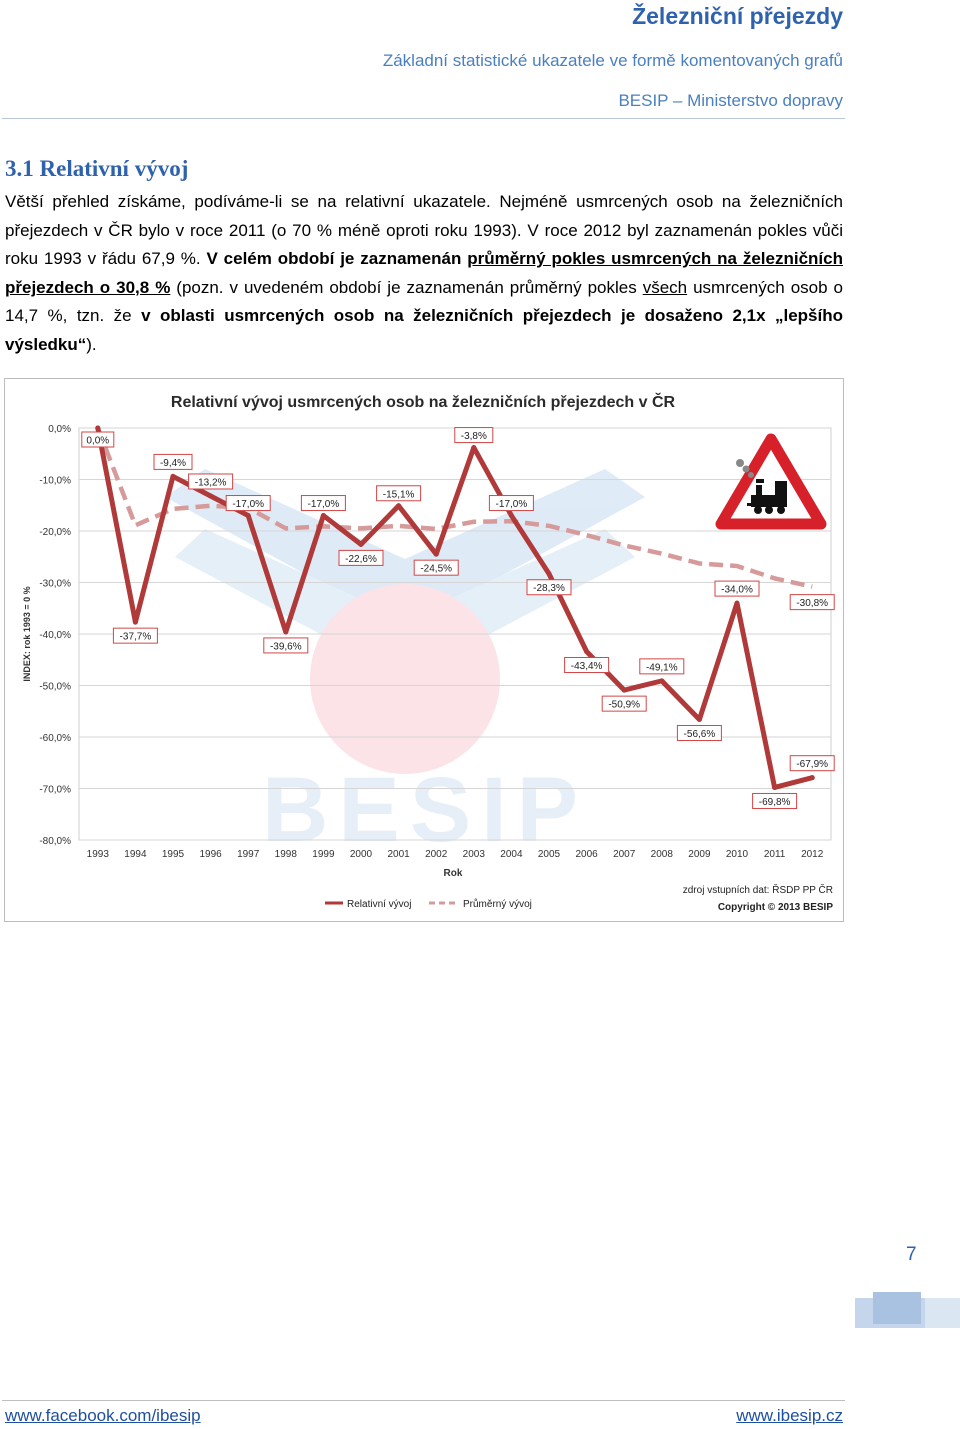 This screenshot has width=960, height=1429. Describe the element at coordinates (55, 738) in the screenshot. I see `y-tick-label: -60,0%` at that location.